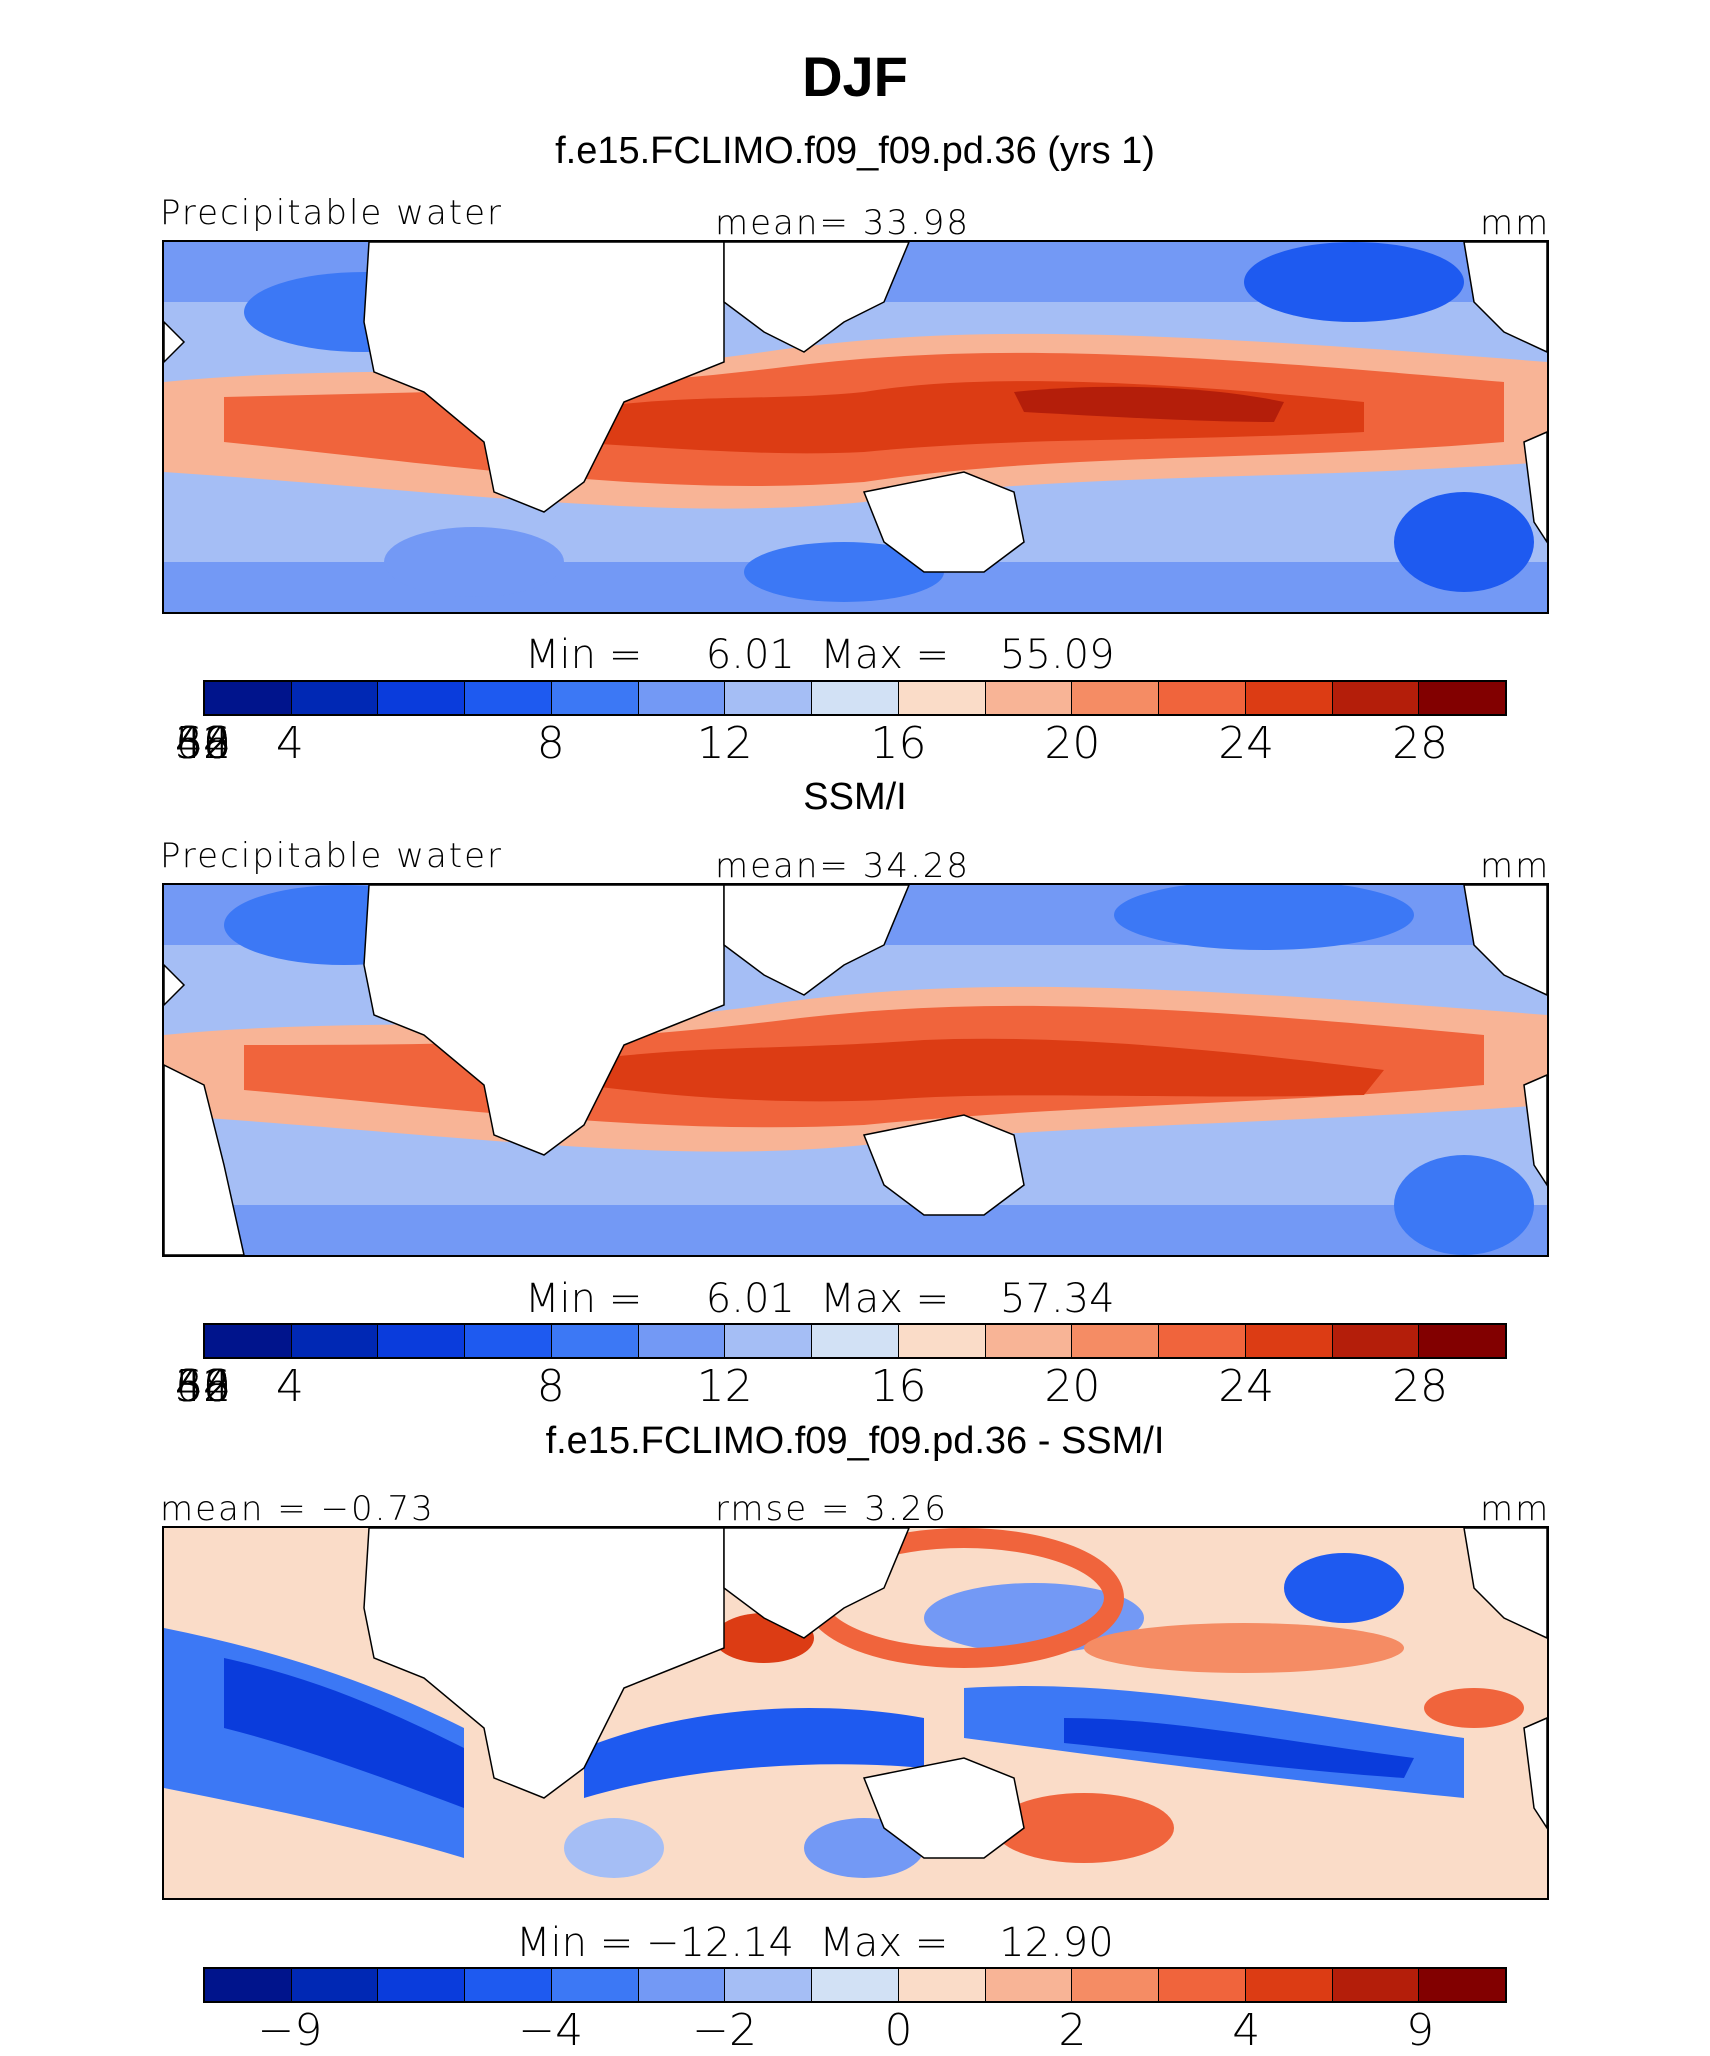 The image size is (1710, 2056). Describe the element at coordinates (332, 856) in the screenshot. I see `panel-2-left-label: Precipitable water` at that location.